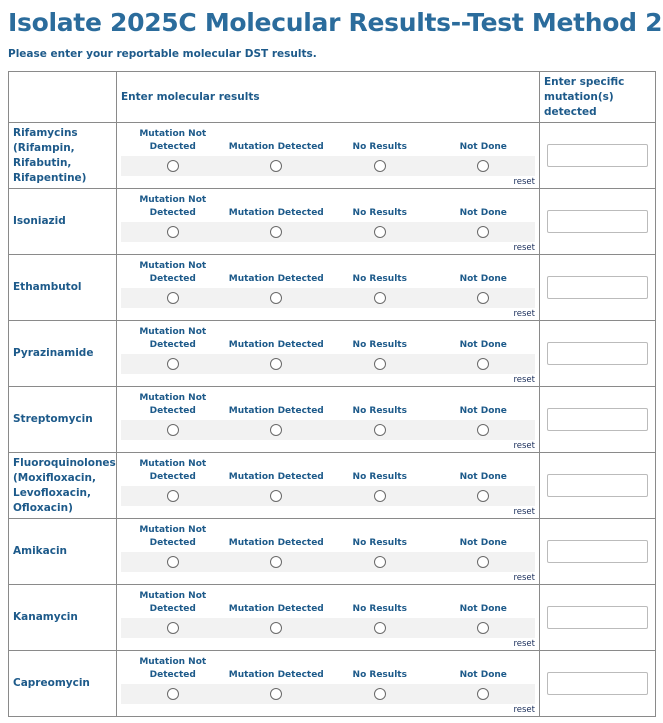 This screenshot has width=663, height=723. Describe the element at coordinates (62, 97) in the screenshot. I see `header-drug` at that location.